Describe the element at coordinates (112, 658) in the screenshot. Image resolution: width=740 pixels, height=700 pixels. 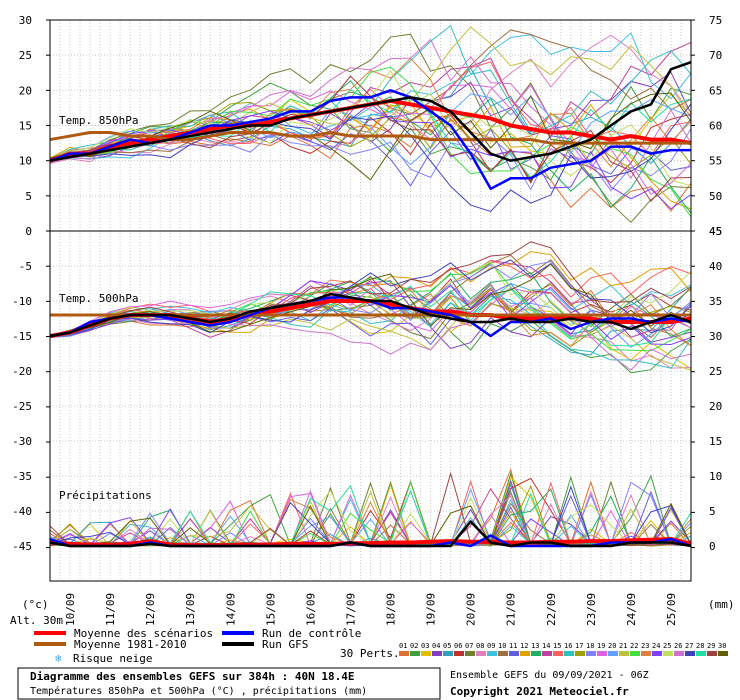
I see `snow-risk-label: Risque neige` at that location.